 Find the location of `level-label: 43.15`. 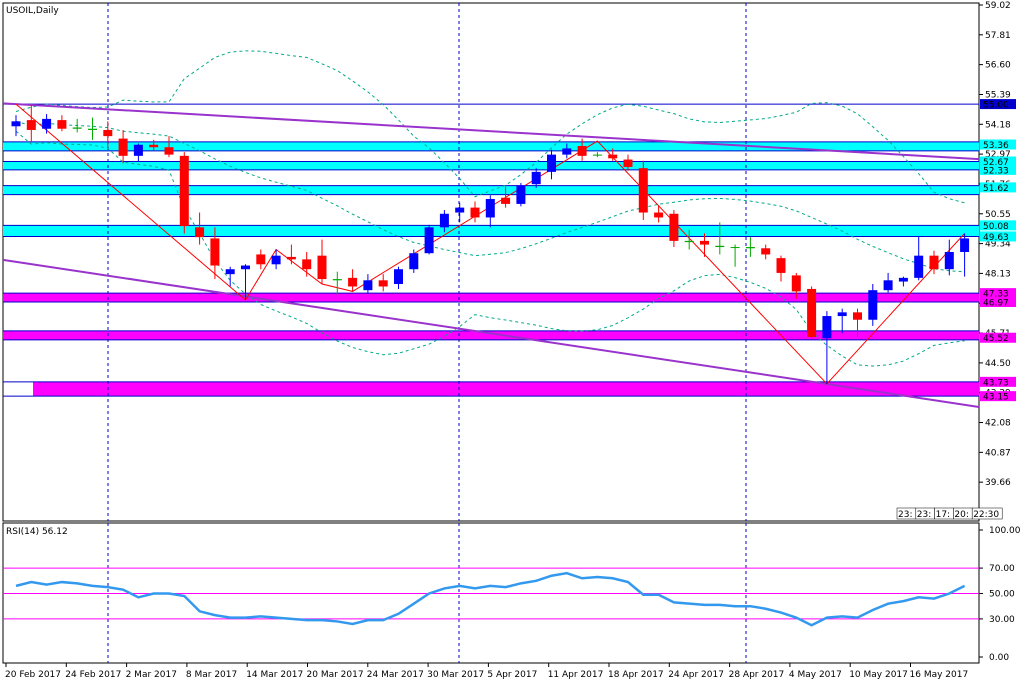

level-label: 43.15 is located at coordinates (996, 398).